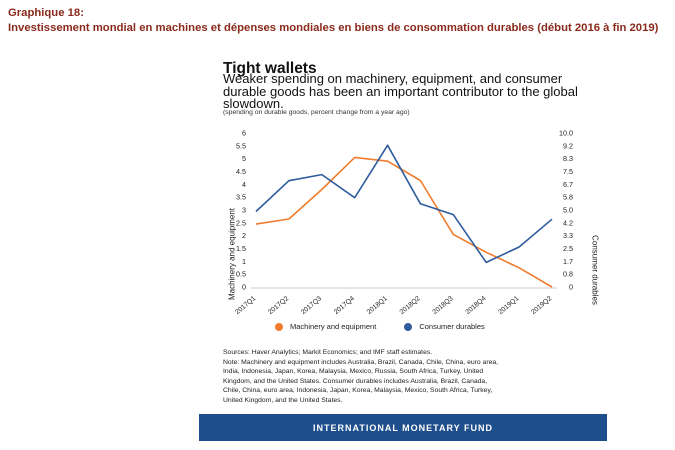 Image resolution: width=675 pixels, height=450 pixels. Describe the element at coordinates (408, 326) in the screenshot. I see `legend-swatch-consumer` at that location.